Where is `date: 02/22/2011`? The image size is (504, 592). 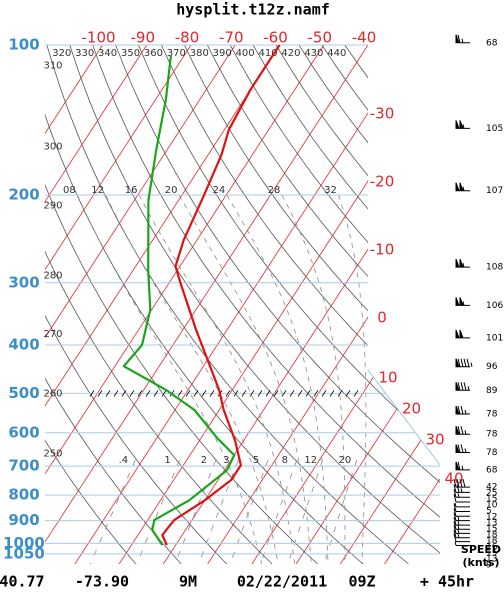
date: 02/22/2011 is located at coordinates (282, 582).